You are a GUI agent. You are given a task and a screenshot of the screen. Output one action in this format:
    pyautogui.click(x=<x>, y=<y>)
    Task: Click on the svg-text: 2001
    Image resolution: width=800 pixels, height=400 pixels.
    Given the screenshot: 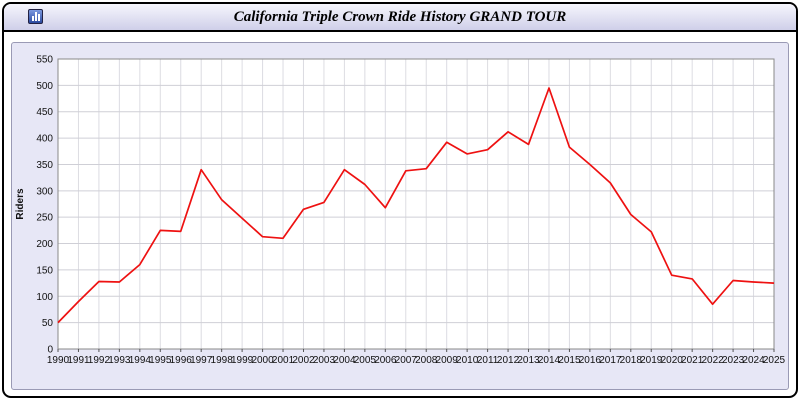 What is the action you would take?
    pyautogui.click(x=283, y=360)
    